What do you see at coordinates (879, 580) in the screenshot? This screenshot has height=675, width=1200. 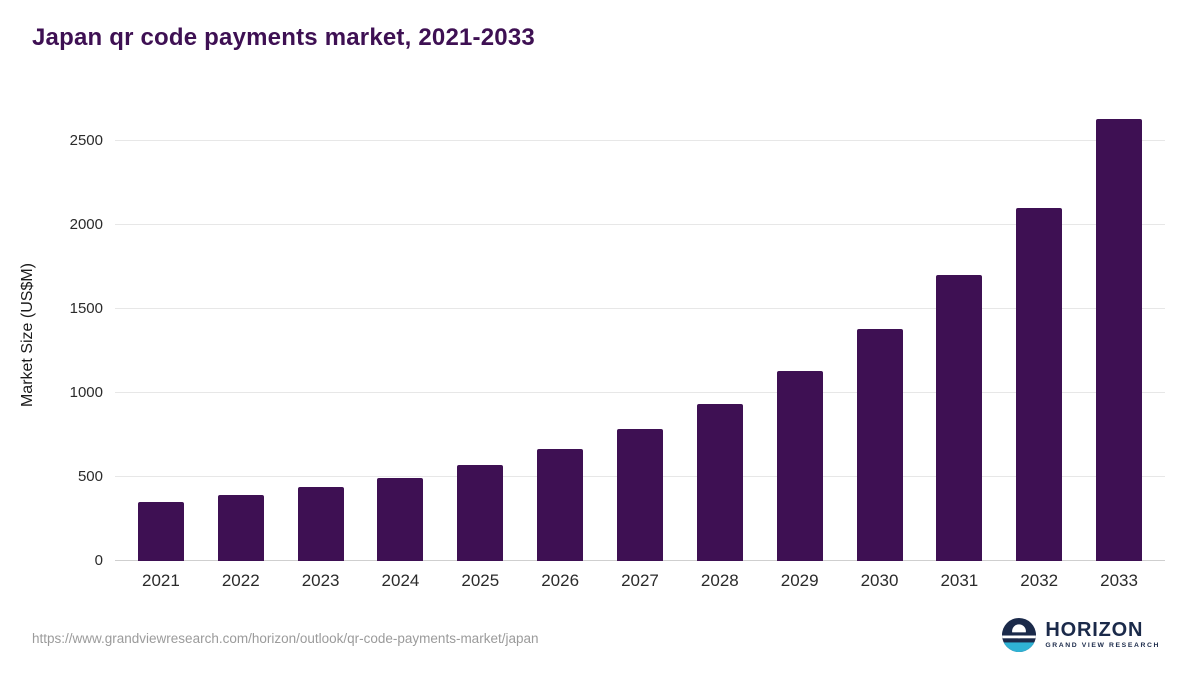 I see `x-tick-label-2030: 2030` at bounding box center [879, 580].